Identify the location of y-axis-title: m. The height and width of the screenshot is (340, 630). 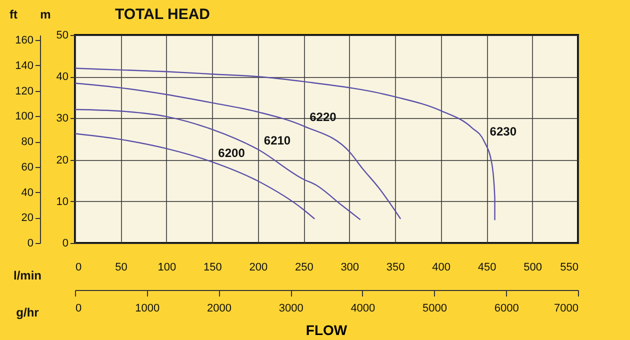
(45, 15).